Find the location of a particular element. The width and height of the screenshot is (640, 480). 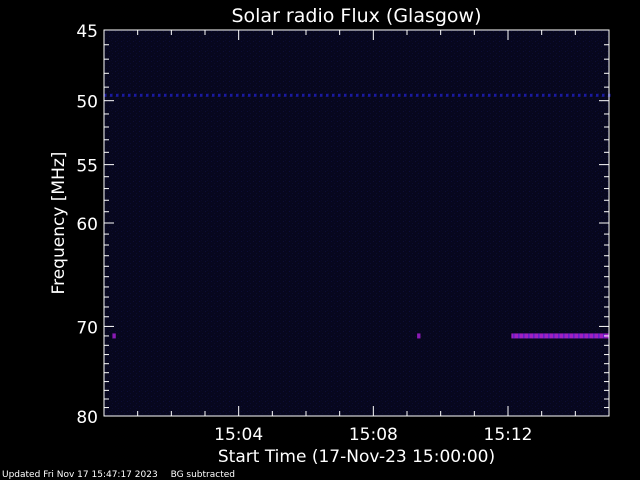

y-tick-label-80: 80 is located at coordinates (87, 418).